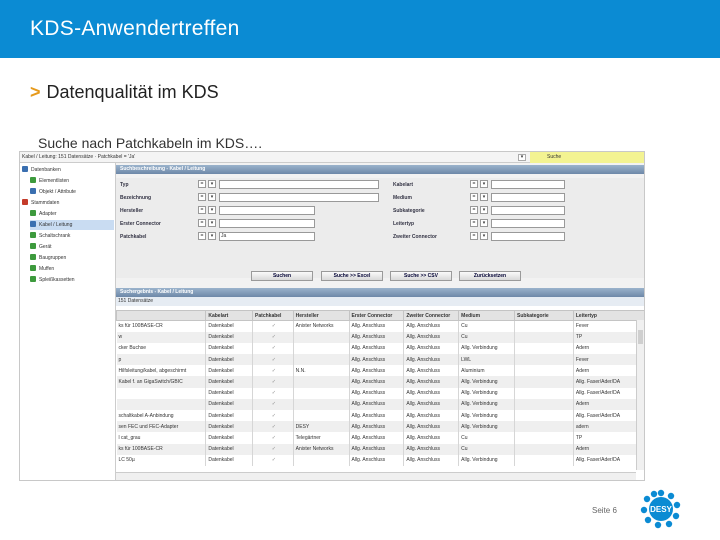 Image resolution: width=720 pixels, height=540 pixels. I want to click on sidebar-item: Stammdaten, so click(40, 203).